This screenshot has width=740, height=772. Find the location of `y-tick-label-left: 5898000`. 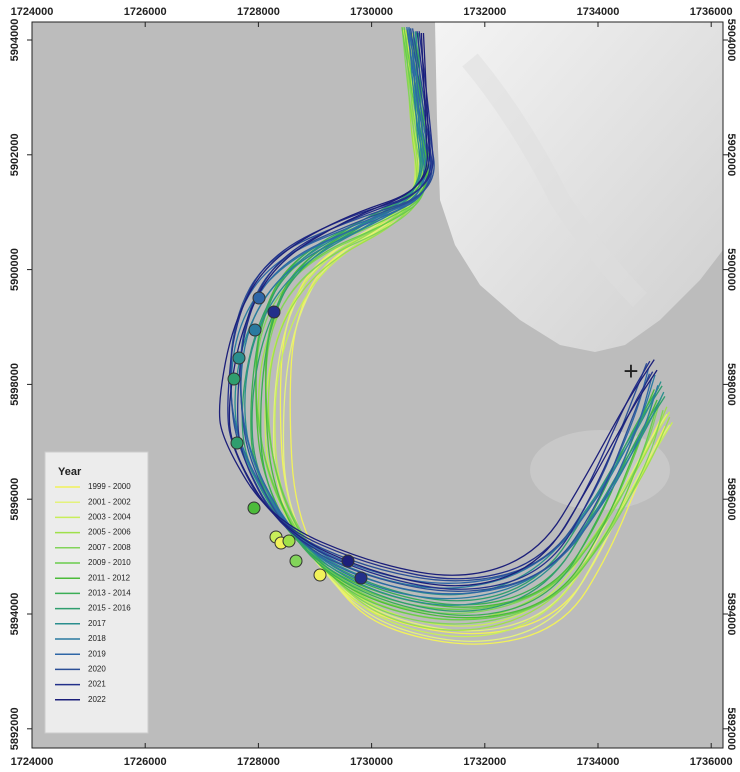

y-tick-label-left: 5898000 is located at coordinates (15, 384).